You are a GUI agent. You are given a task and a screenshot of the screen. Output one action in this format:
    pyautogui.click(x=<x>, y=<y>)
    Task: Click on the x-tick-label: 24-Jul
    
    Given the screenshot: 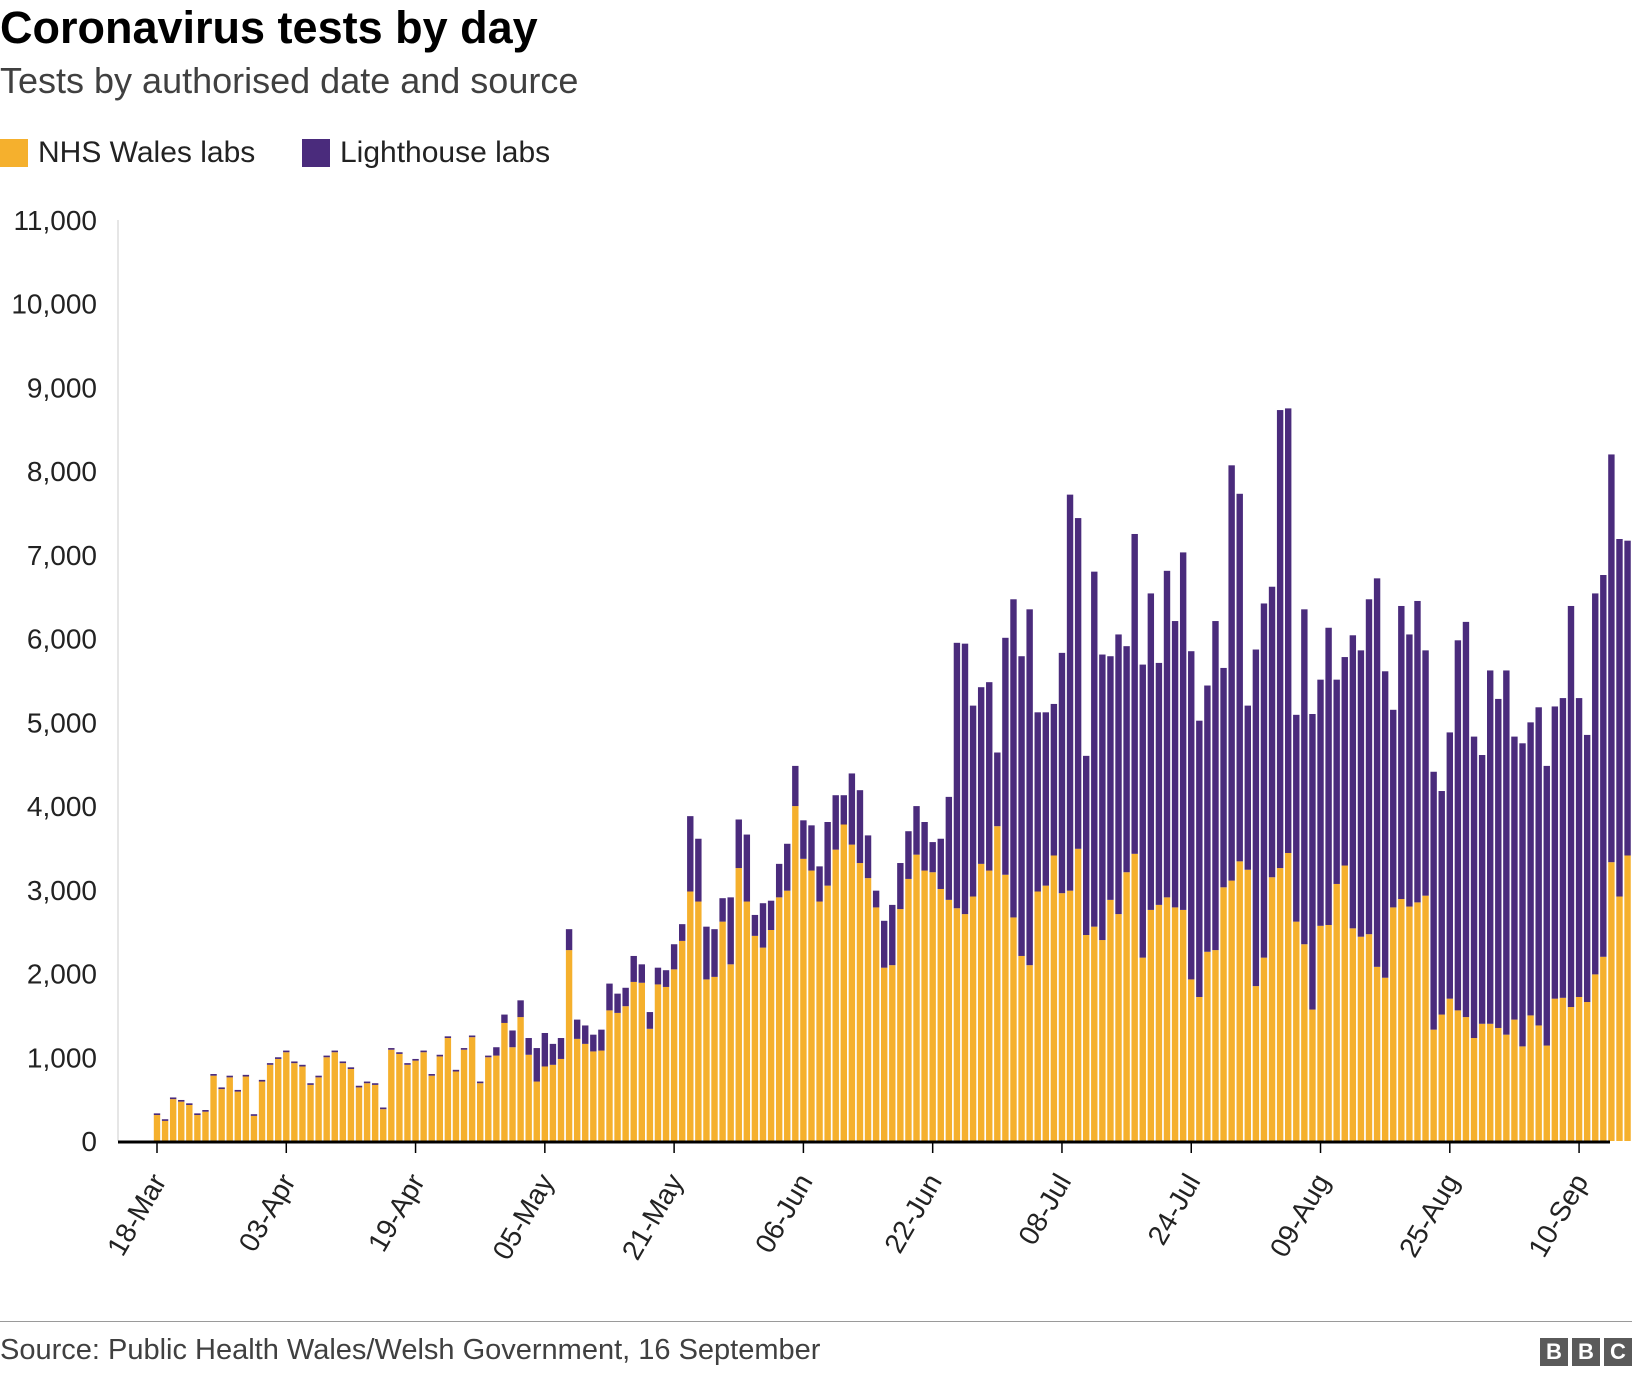 What is the action you would take?
    pyautogui.click(x=1173, y=1210)
    